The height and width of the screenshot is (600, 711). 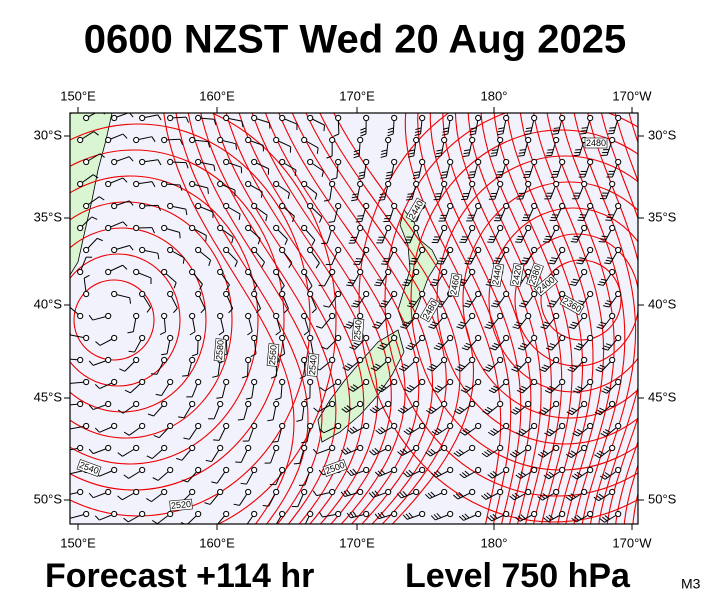 I want to click on lon-label-bottom: 170°E, so click(x=357, y=542).